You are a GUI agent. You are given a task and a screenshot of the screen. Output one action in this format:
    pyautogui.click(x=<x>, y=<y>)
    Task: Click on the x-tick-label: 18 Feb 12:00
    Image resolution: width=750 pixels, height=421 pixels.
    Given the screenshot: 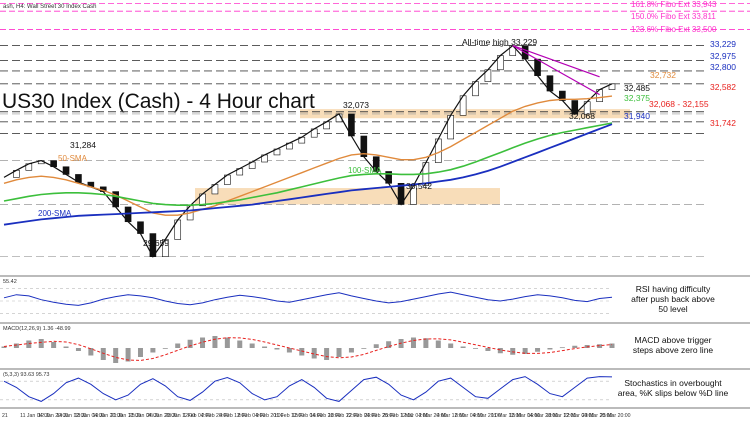 What is the action you would take?
    pyautogui.click(x=343, y=416)
    